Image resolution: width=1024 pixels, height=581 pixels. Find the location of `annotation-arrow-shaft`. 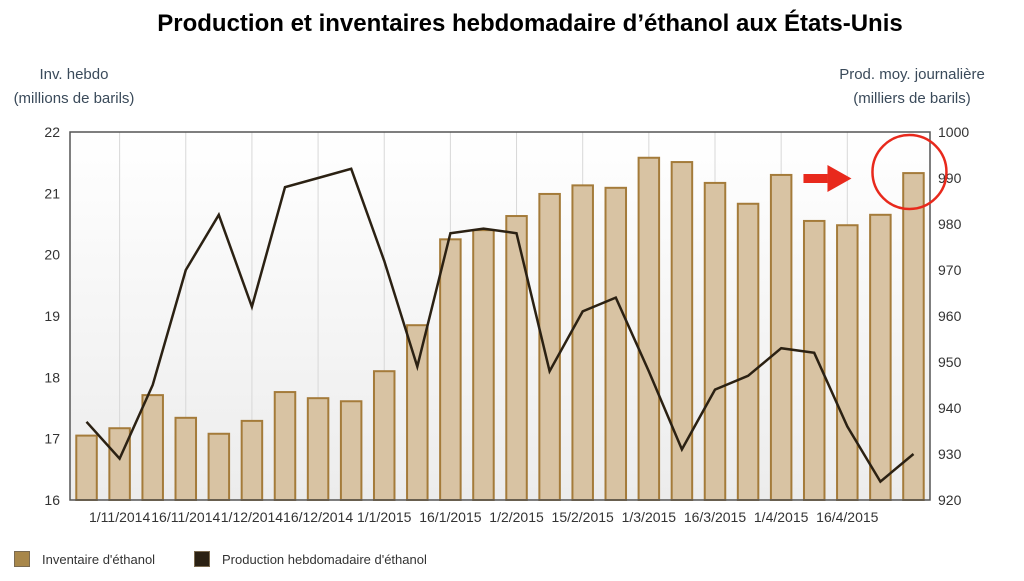

annotation-arrow-shaft is located at coordinates (815, 178).